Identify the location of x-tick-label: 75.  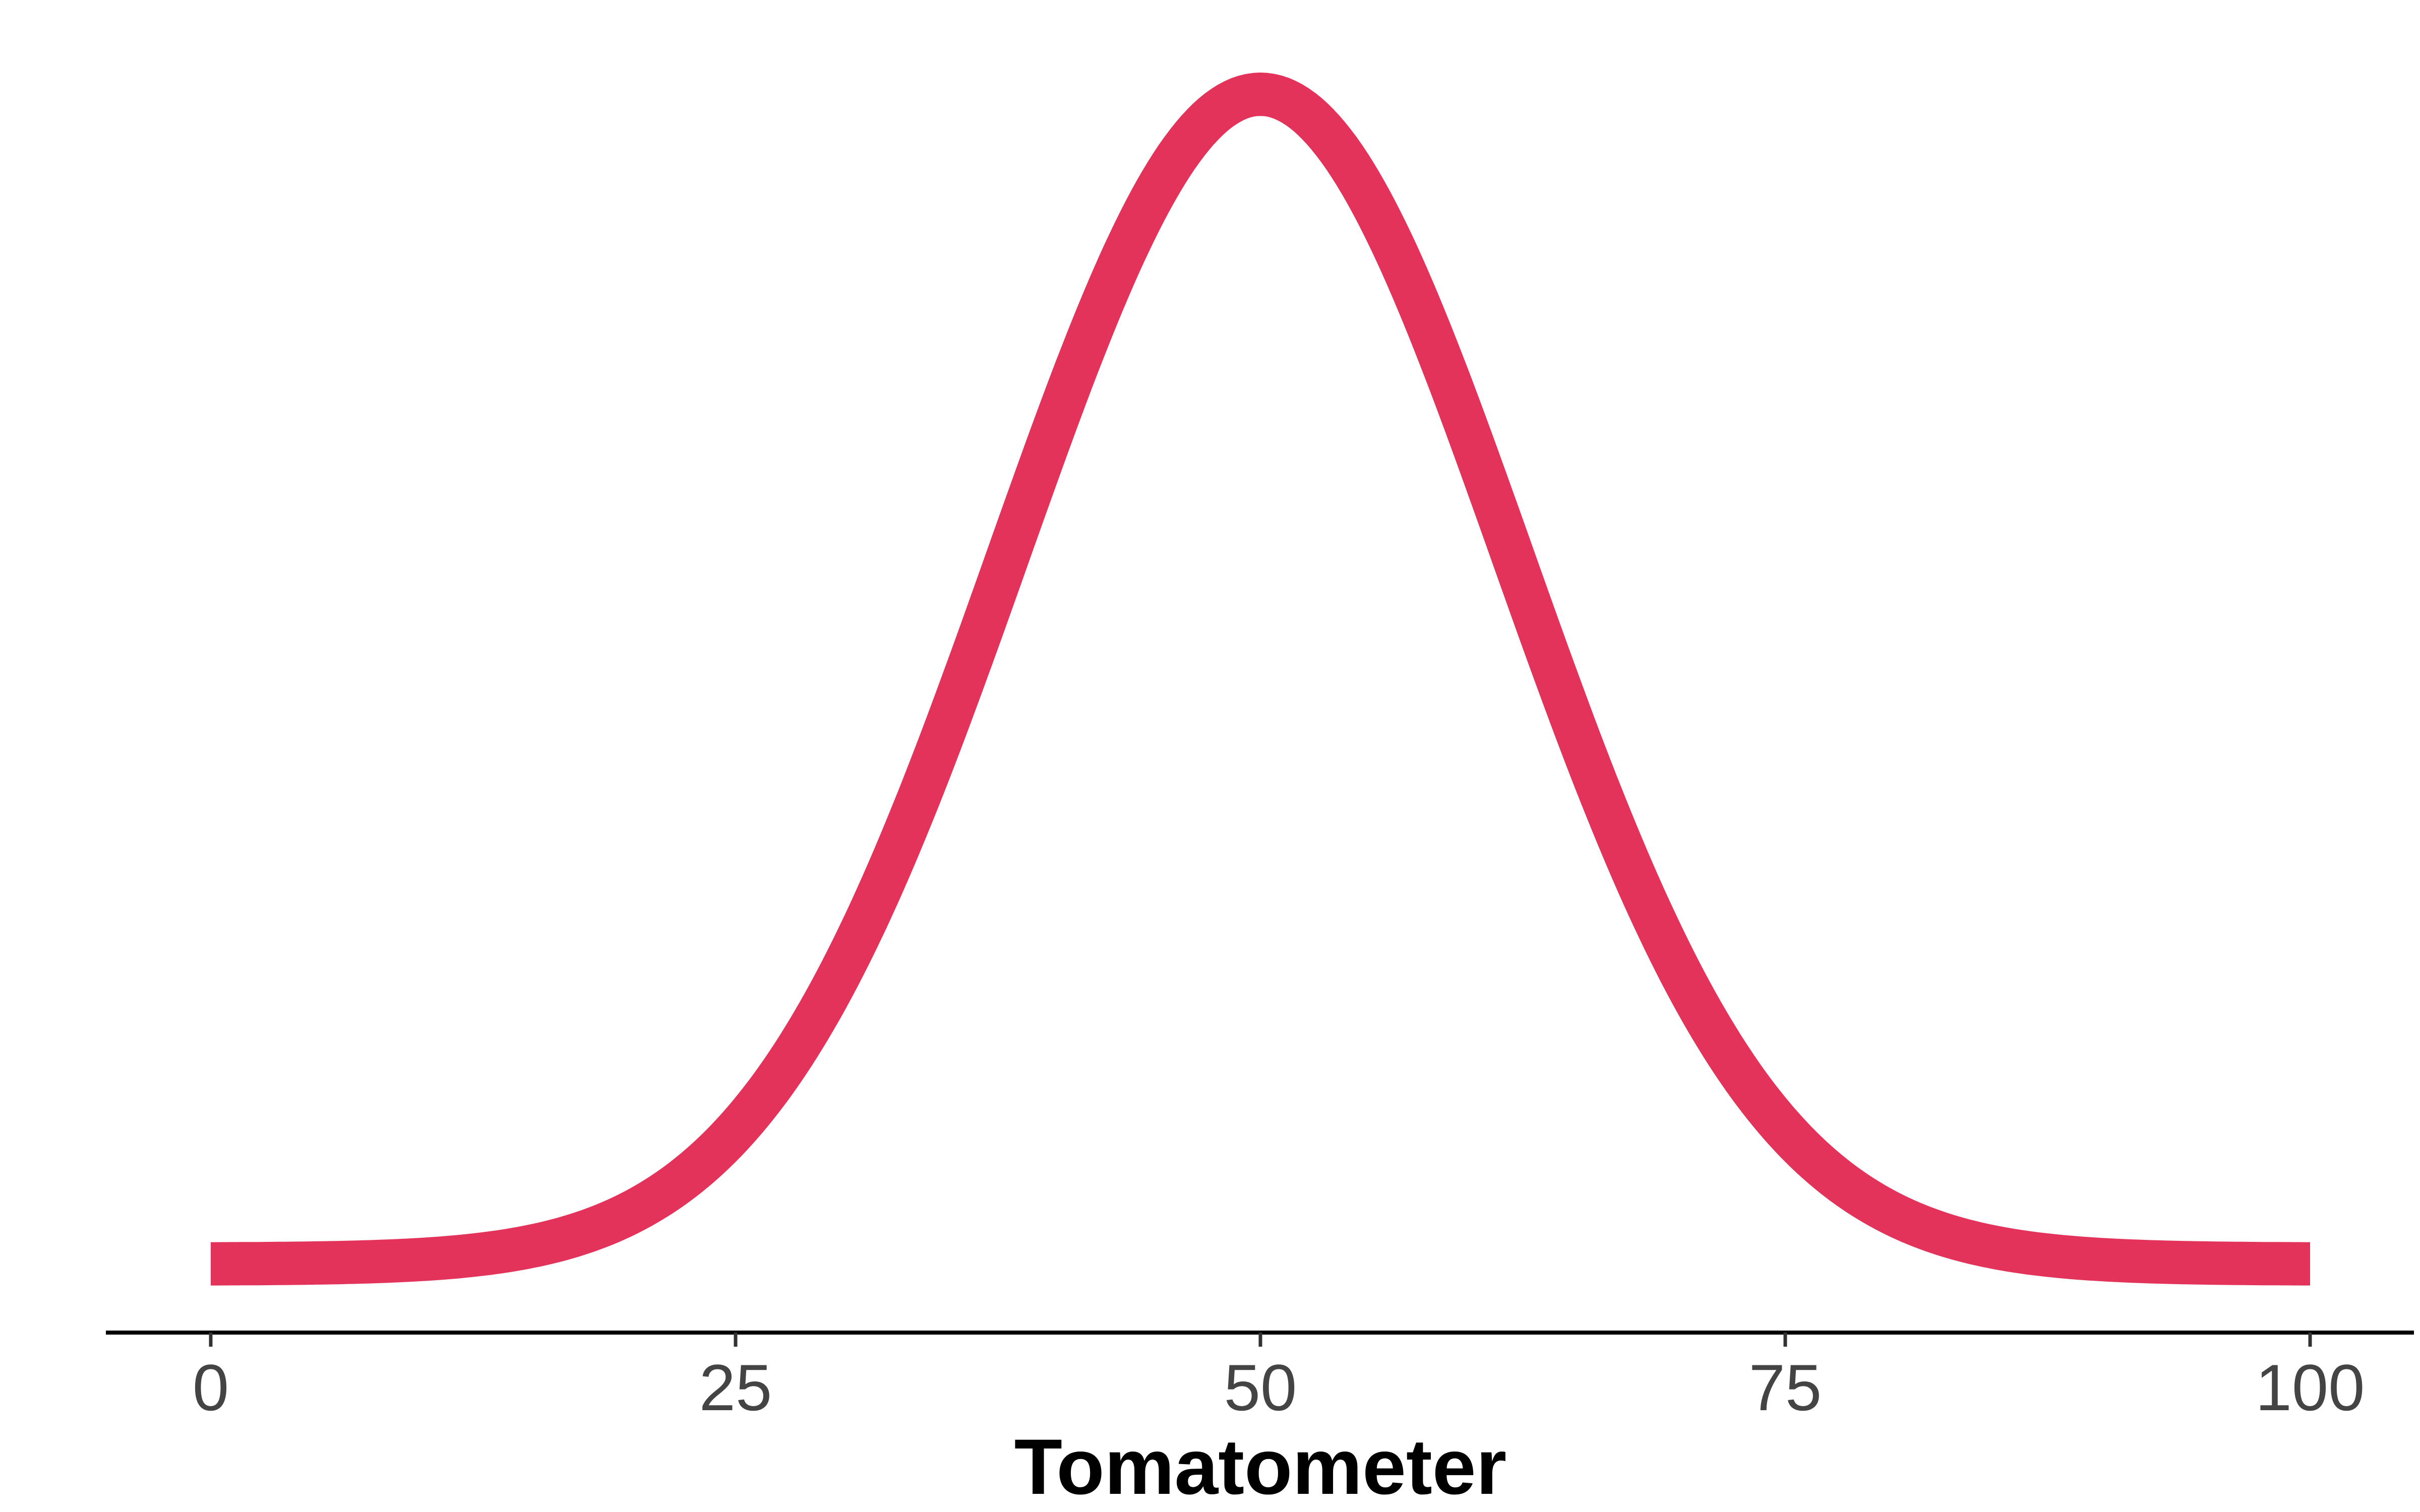
(1785, 1387).